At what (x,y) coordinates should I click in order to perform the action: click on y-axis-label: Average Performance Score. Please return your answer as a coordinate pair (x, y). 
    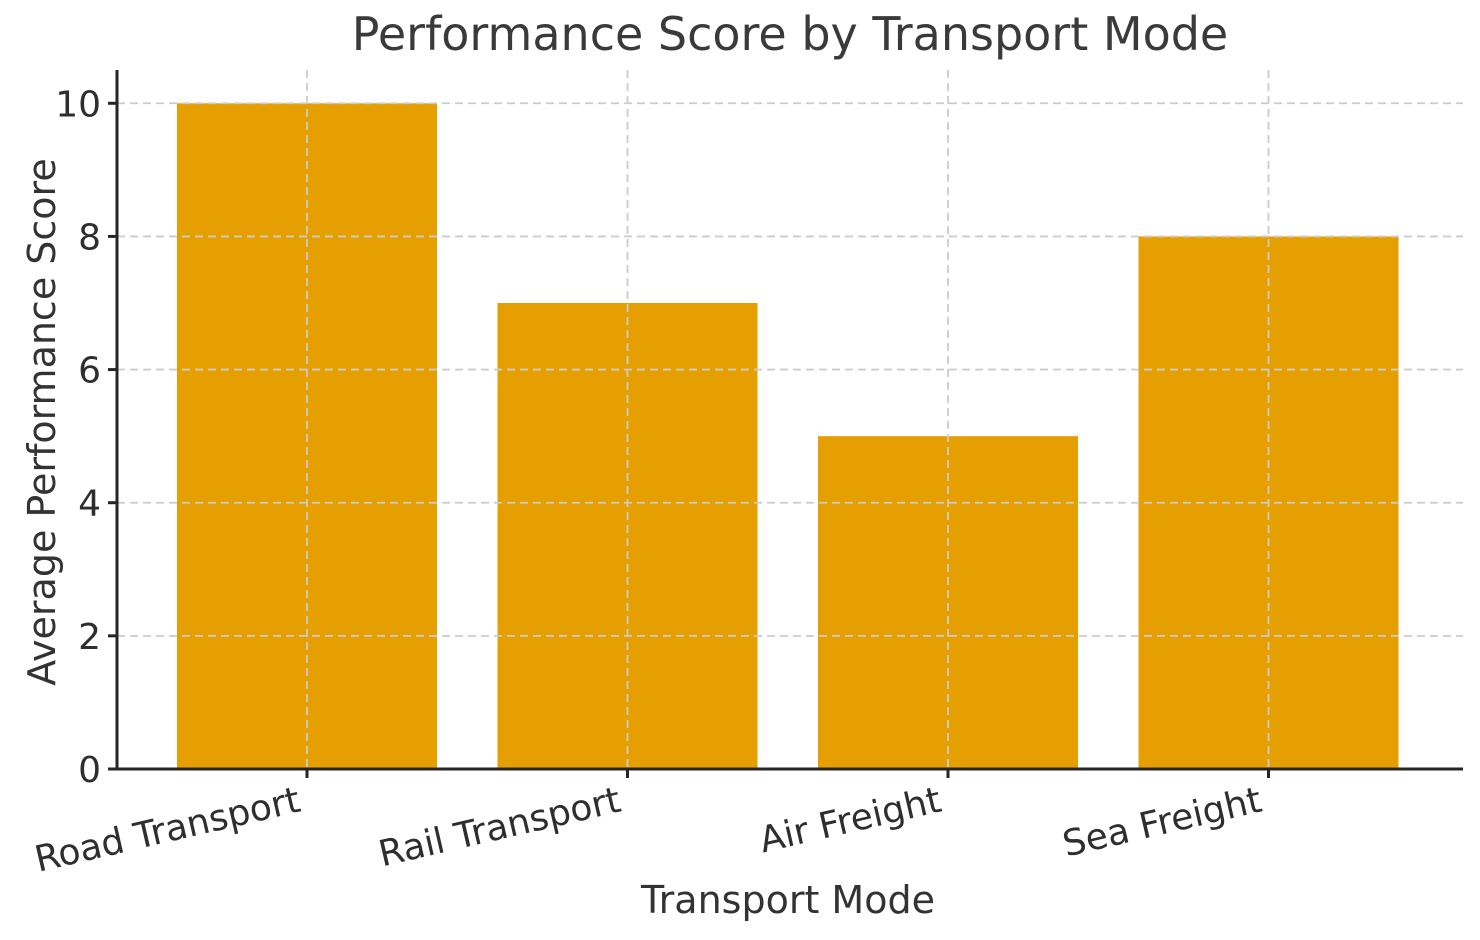
    Looking at the image, I should click on (42, 421).